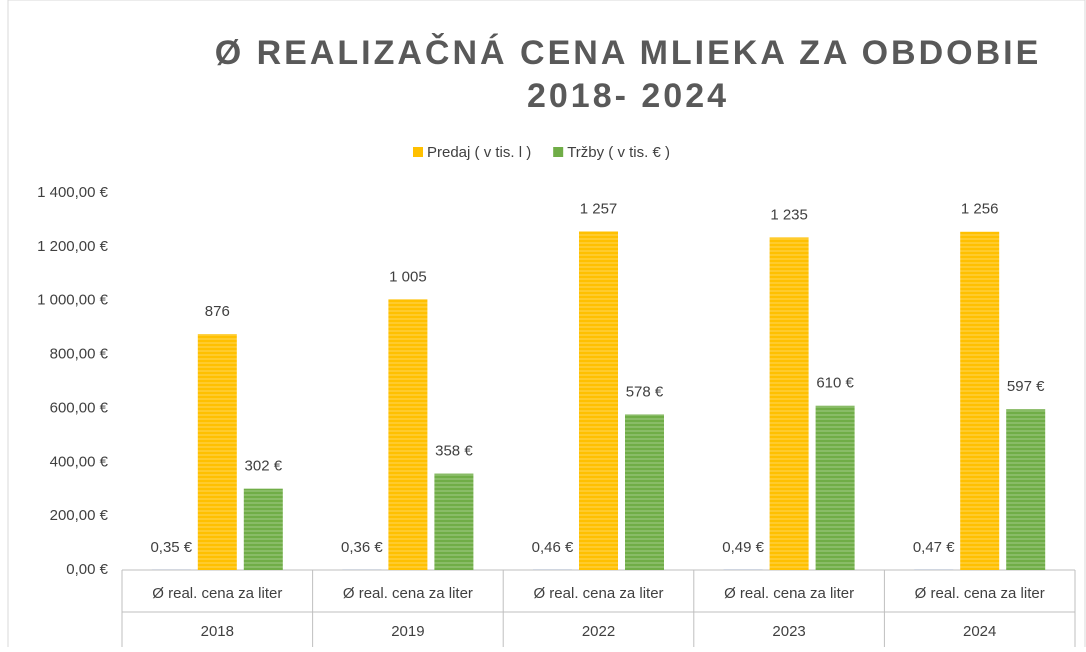  What do you see at coordinates (979, 631) in the screenshot?
I see `x-tick-label: 2024` at bounding box center [979, 631].